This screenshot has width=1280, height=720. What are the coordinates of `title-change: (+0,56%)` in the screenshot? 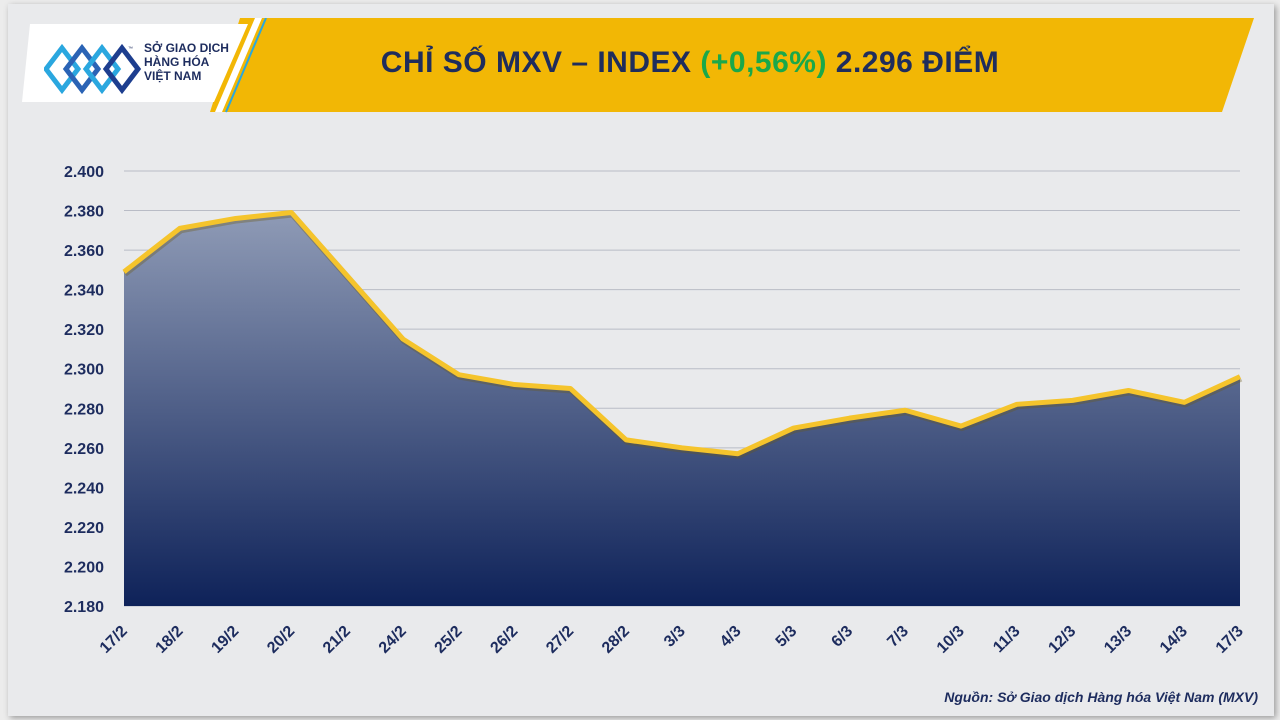 It's located at (763, 62).